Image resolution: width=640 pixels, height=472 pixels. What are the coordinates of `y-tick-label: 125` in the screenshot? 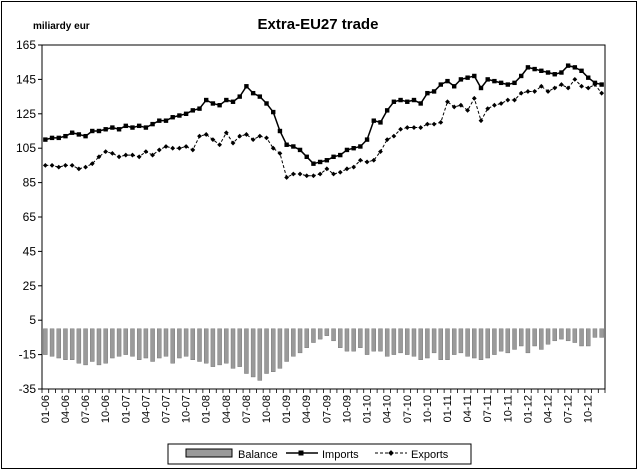 It's located at (26, 114).